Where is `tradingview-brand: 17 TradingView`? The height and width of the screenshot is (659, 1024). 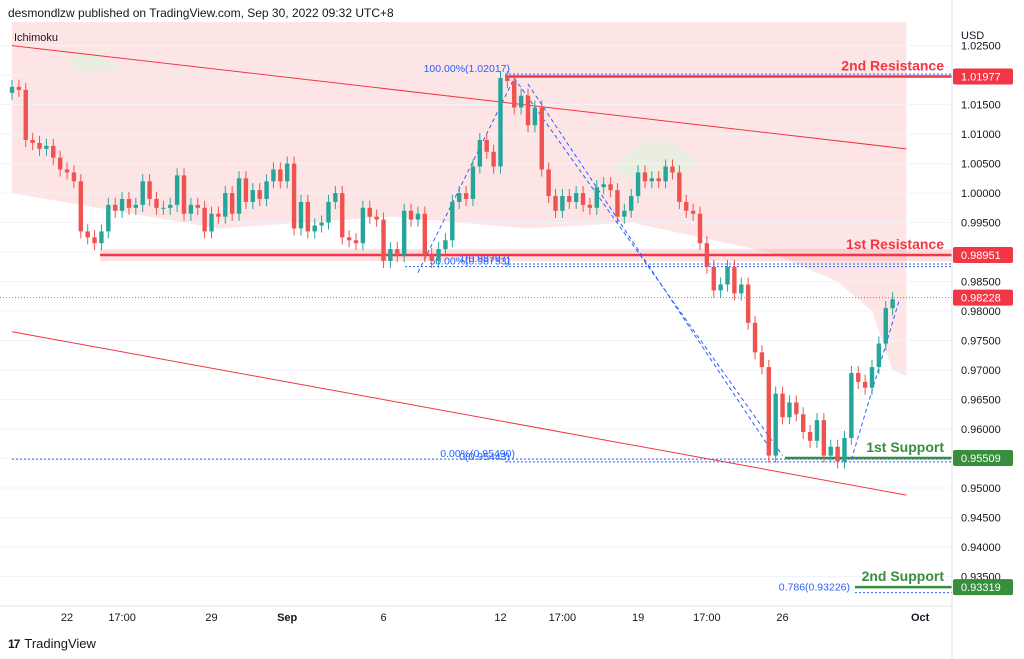 tradingview-brand: 17 TradingView is located at coordinates (52, 643).